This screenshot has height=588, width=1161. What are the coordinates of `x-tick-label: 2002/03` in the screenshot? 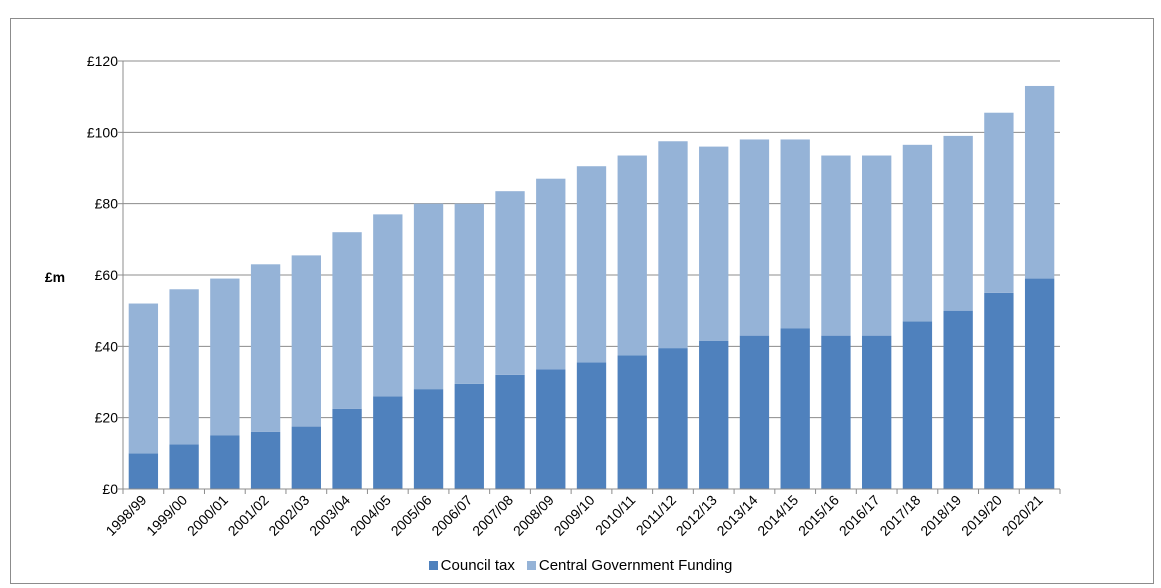 It's located at (288, 515).